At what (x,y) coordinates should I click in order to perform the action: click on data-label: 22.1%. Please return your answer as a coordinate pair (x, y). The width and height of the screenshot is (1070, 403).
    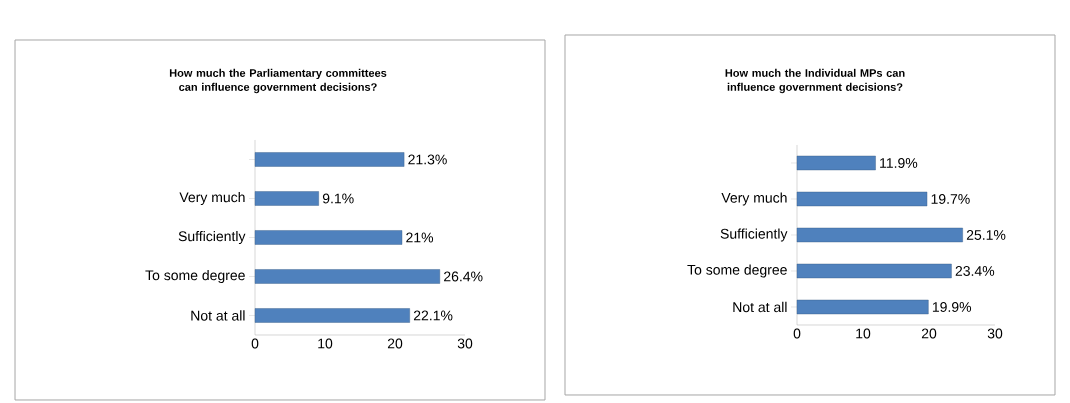
    Looking at the image, I should click on (433, 315).